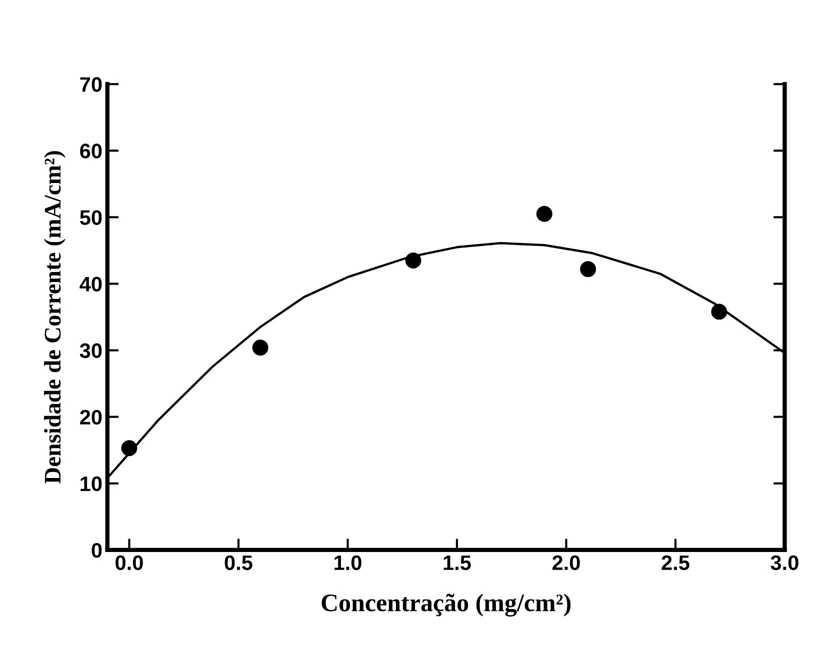 The height and width of the screenshot is (647, 826). I want to click on x-tick-label: 0.5, so click(238, 562).